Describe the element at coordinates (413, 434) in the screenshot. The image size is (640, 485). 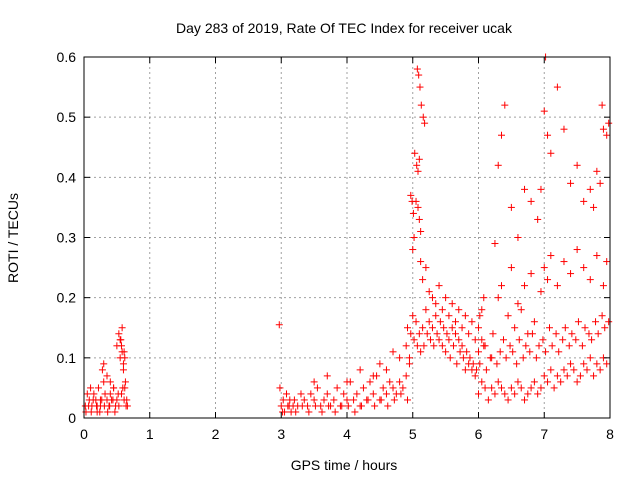
I see `x-tick-label: 5` at that location.